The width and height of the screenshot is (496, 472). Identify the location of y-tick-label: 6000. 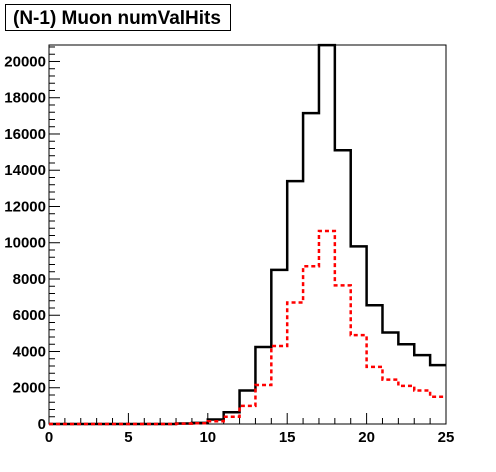
(29, 315).